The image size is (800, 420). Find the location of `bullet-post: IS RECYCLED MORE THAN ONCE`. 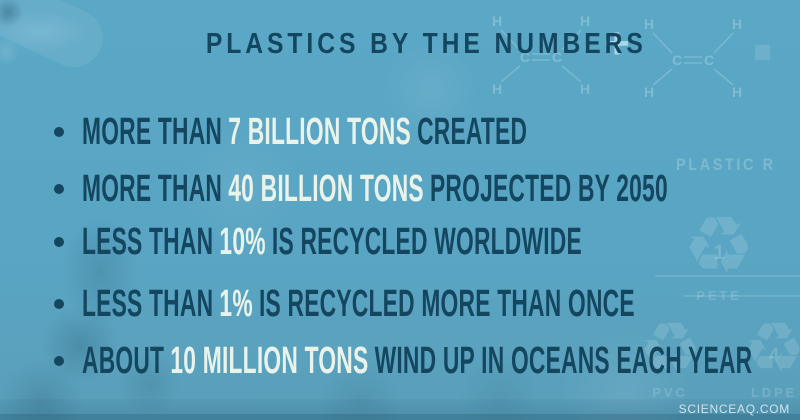

bullet-post: IS RECYCLED MORE THAN ONCE is located at coordinates (446, 304).